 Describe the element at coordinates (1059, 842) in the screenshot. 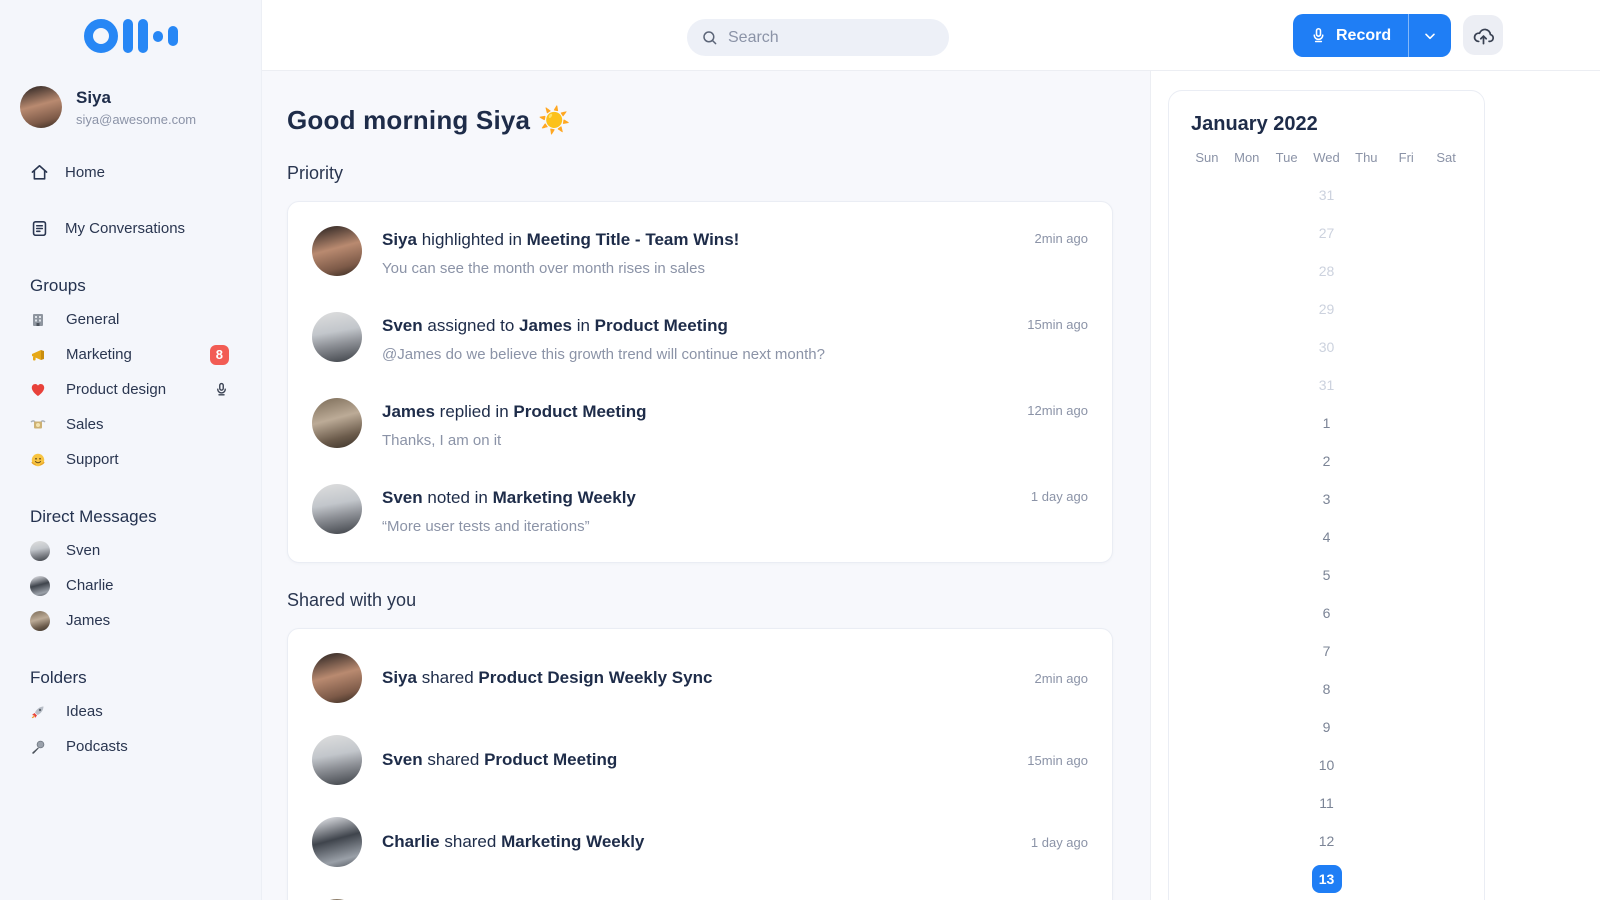

I see `feed-timestamp: 1 day ago` at that location.